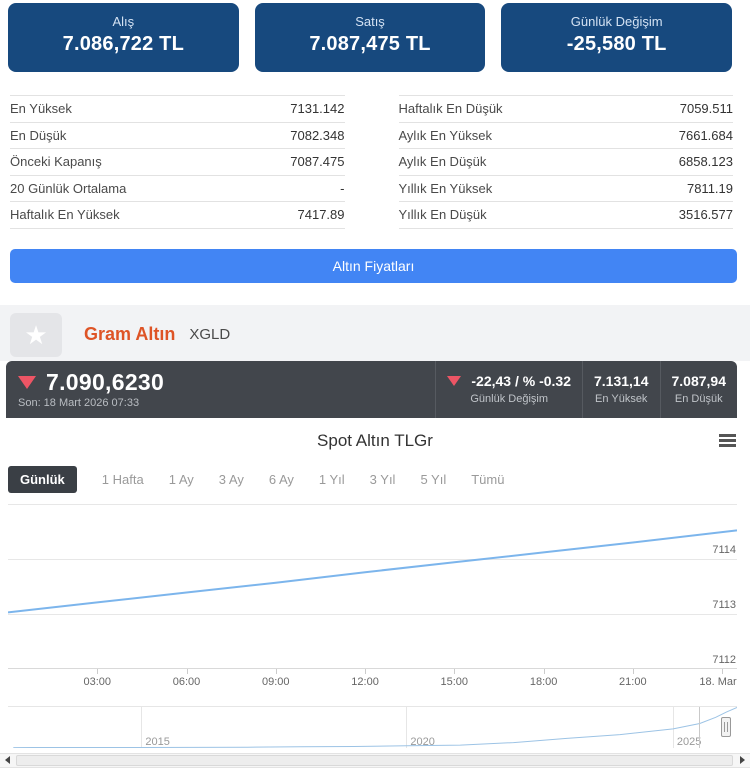  What do you see at coordinates (382, 479) in the screenshot?
I see `tab-3-yil: 3 Yıl` at bounding box center [382, 479].